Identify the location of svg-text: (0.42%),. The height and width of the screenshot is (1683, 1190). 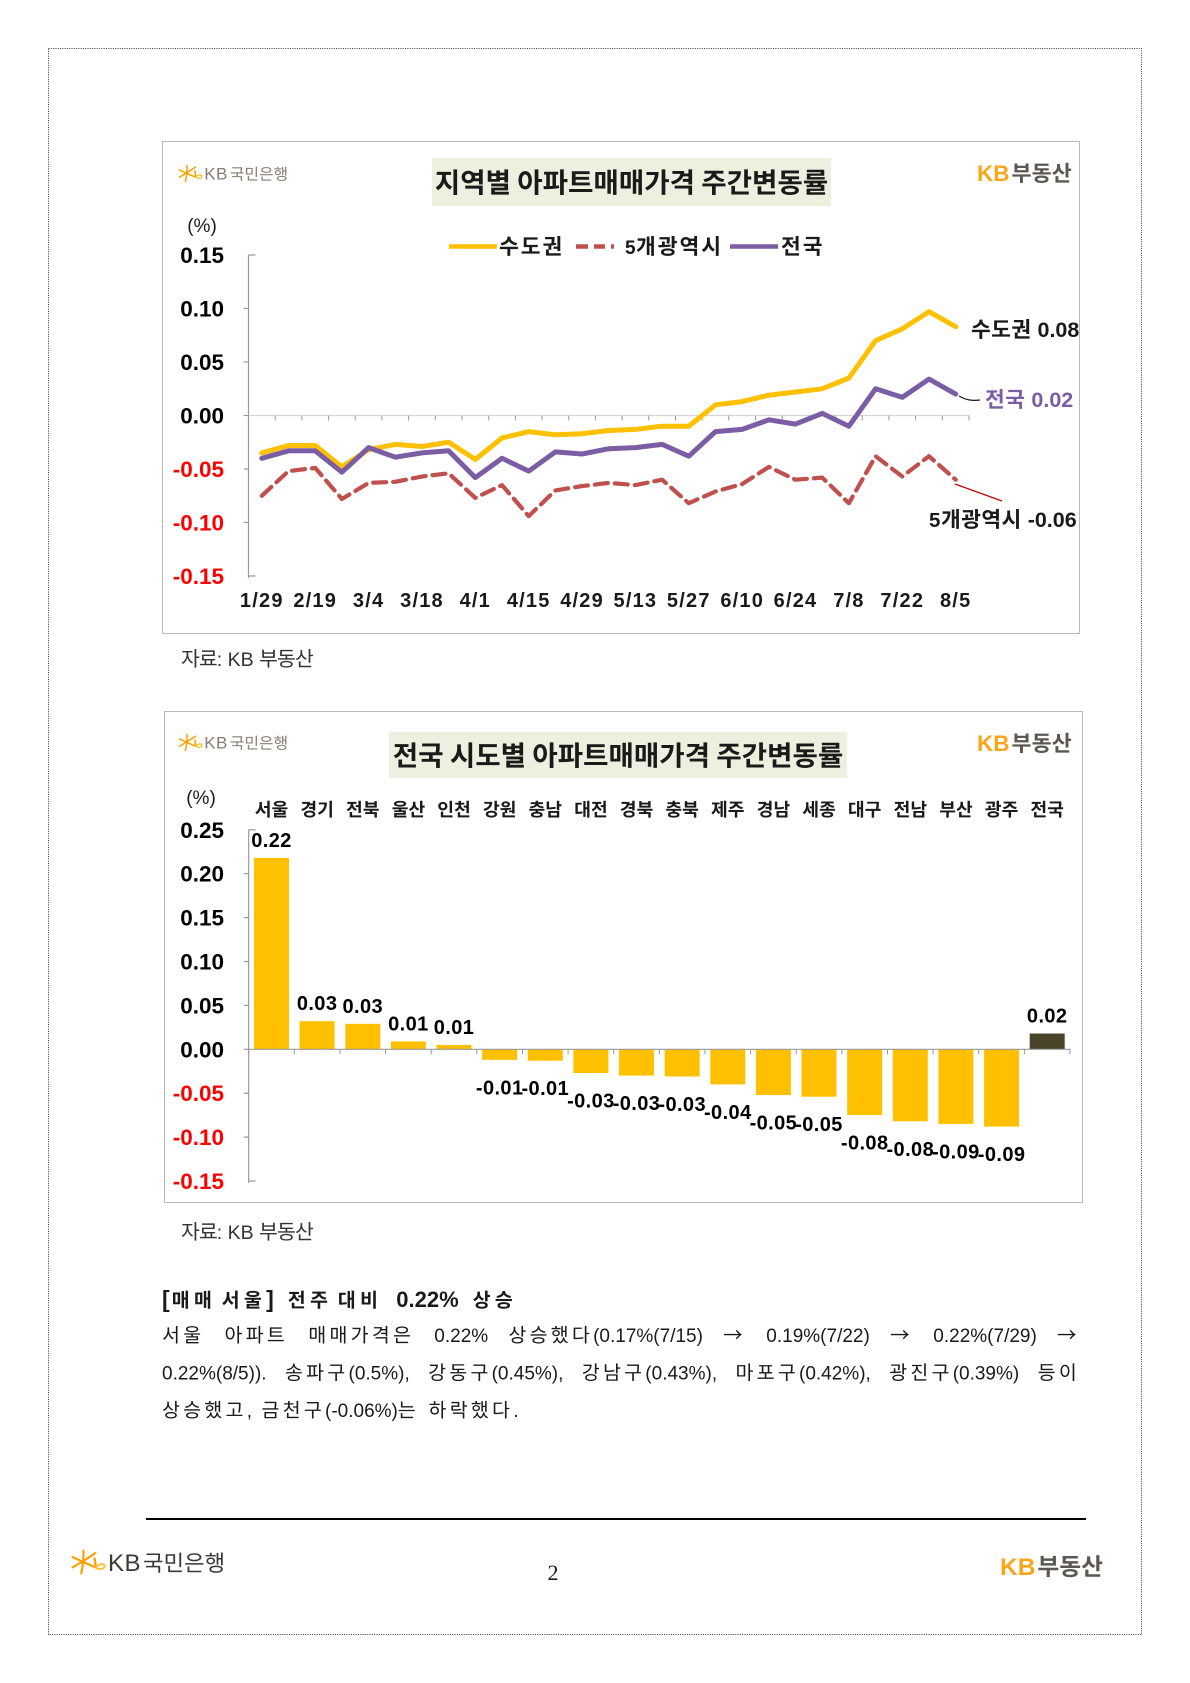
(835, 1374).